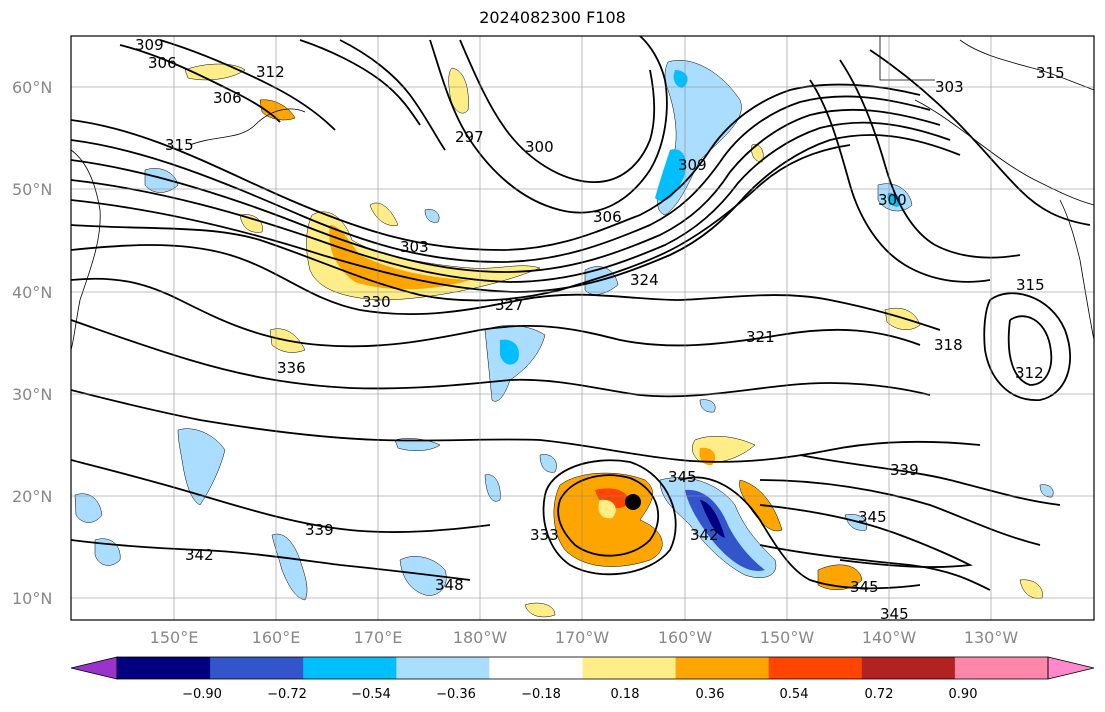 This screenshot has width=1105, height=712. I want to click on colorbar-tick: 0.72, so click(879, 694).